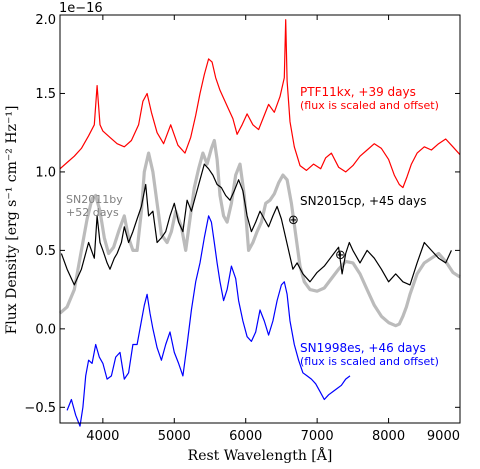 The image size is (480, 469). Describe the element at coordinates (45, 329) in the screenshot. I see `y-tick-label: 0.0` at that location.